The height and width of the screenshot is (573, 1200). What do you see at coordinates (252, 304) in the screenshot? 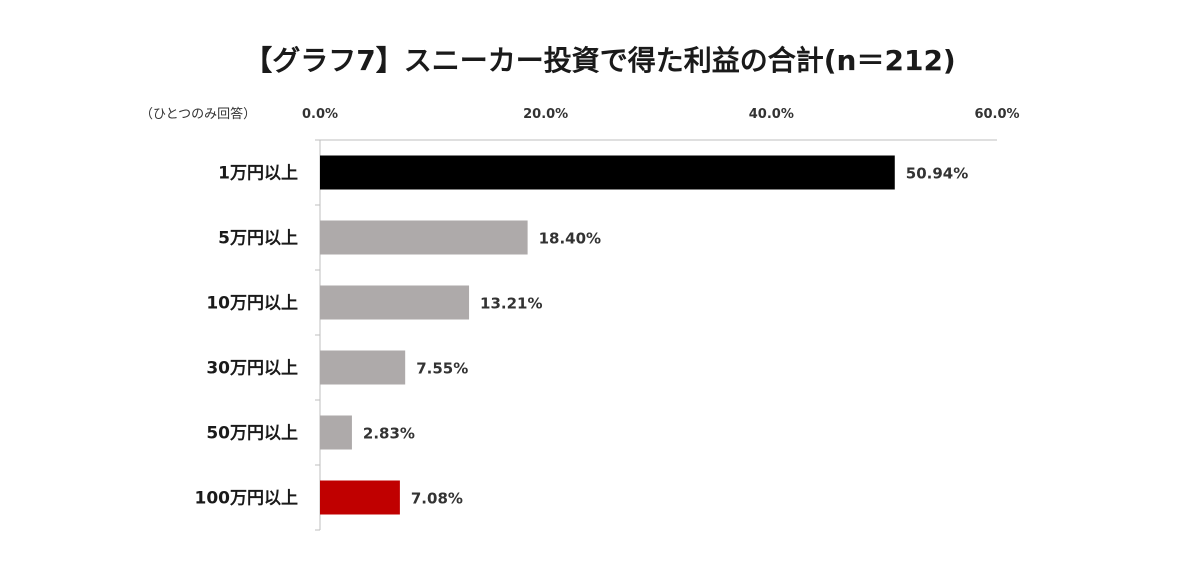
I see `category-label: 10万円以上` at bounding box center [252, 304].